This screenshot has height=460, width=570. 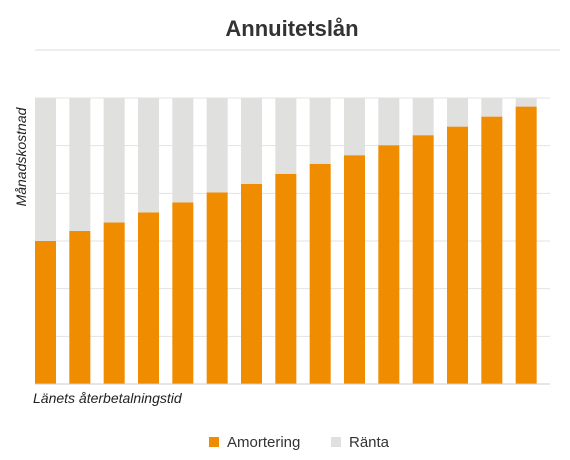 I want to click on legend-label-amortering: Amortering, so click(x=263, y=442).